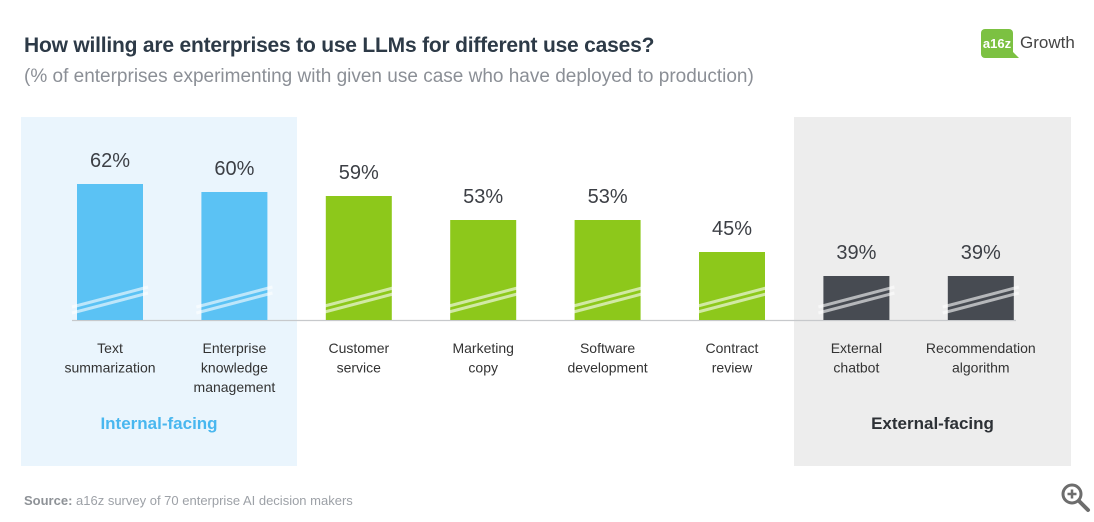 This screenshot has width=1094, height=522. Describe the element at coordinates (234, 256) in the screenshot. I see `bar-enterprise-knowledge-management` at that location.